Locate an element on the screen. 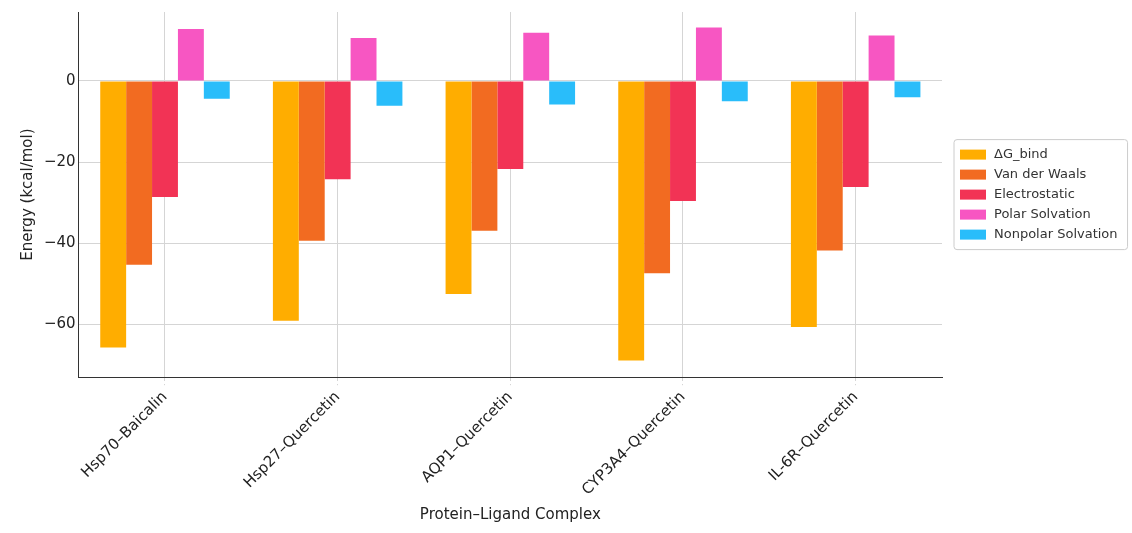 The height and width of the screenshot is (533, 1132). y-axis-title: Energy (kcal/mol) is located at coordinates (26, 194).